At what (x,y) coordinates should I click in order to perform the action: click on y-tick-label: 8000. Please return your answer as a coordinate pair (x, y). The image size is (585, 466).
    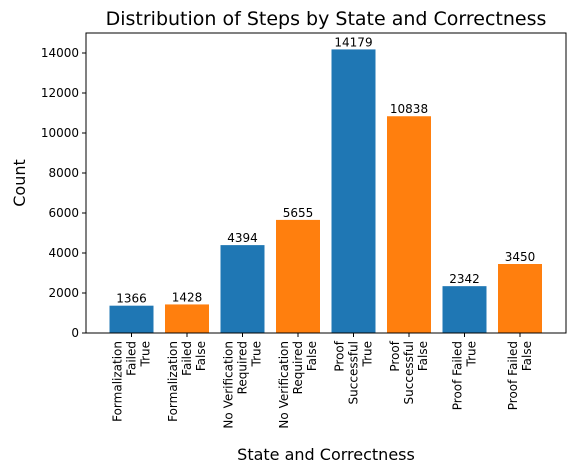
    Looking at the image, I should click on (63, 173).